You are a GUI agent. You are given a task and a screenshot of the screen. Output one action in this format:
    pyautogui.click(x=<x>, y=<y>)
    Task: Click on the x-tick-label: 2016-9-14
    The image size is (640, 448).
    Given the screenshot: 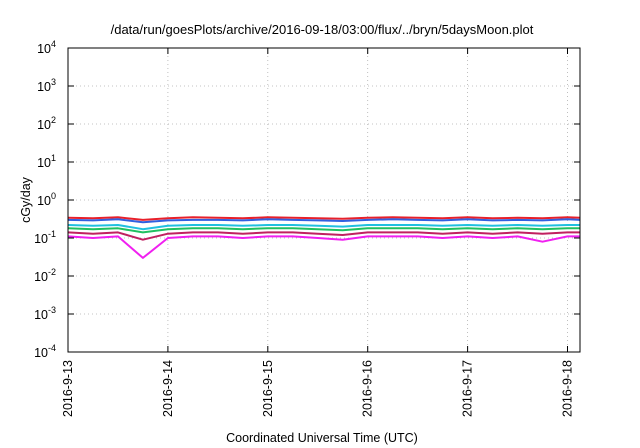 What is the action you would take?
    pyautogui.click(x=168, y=388)
    